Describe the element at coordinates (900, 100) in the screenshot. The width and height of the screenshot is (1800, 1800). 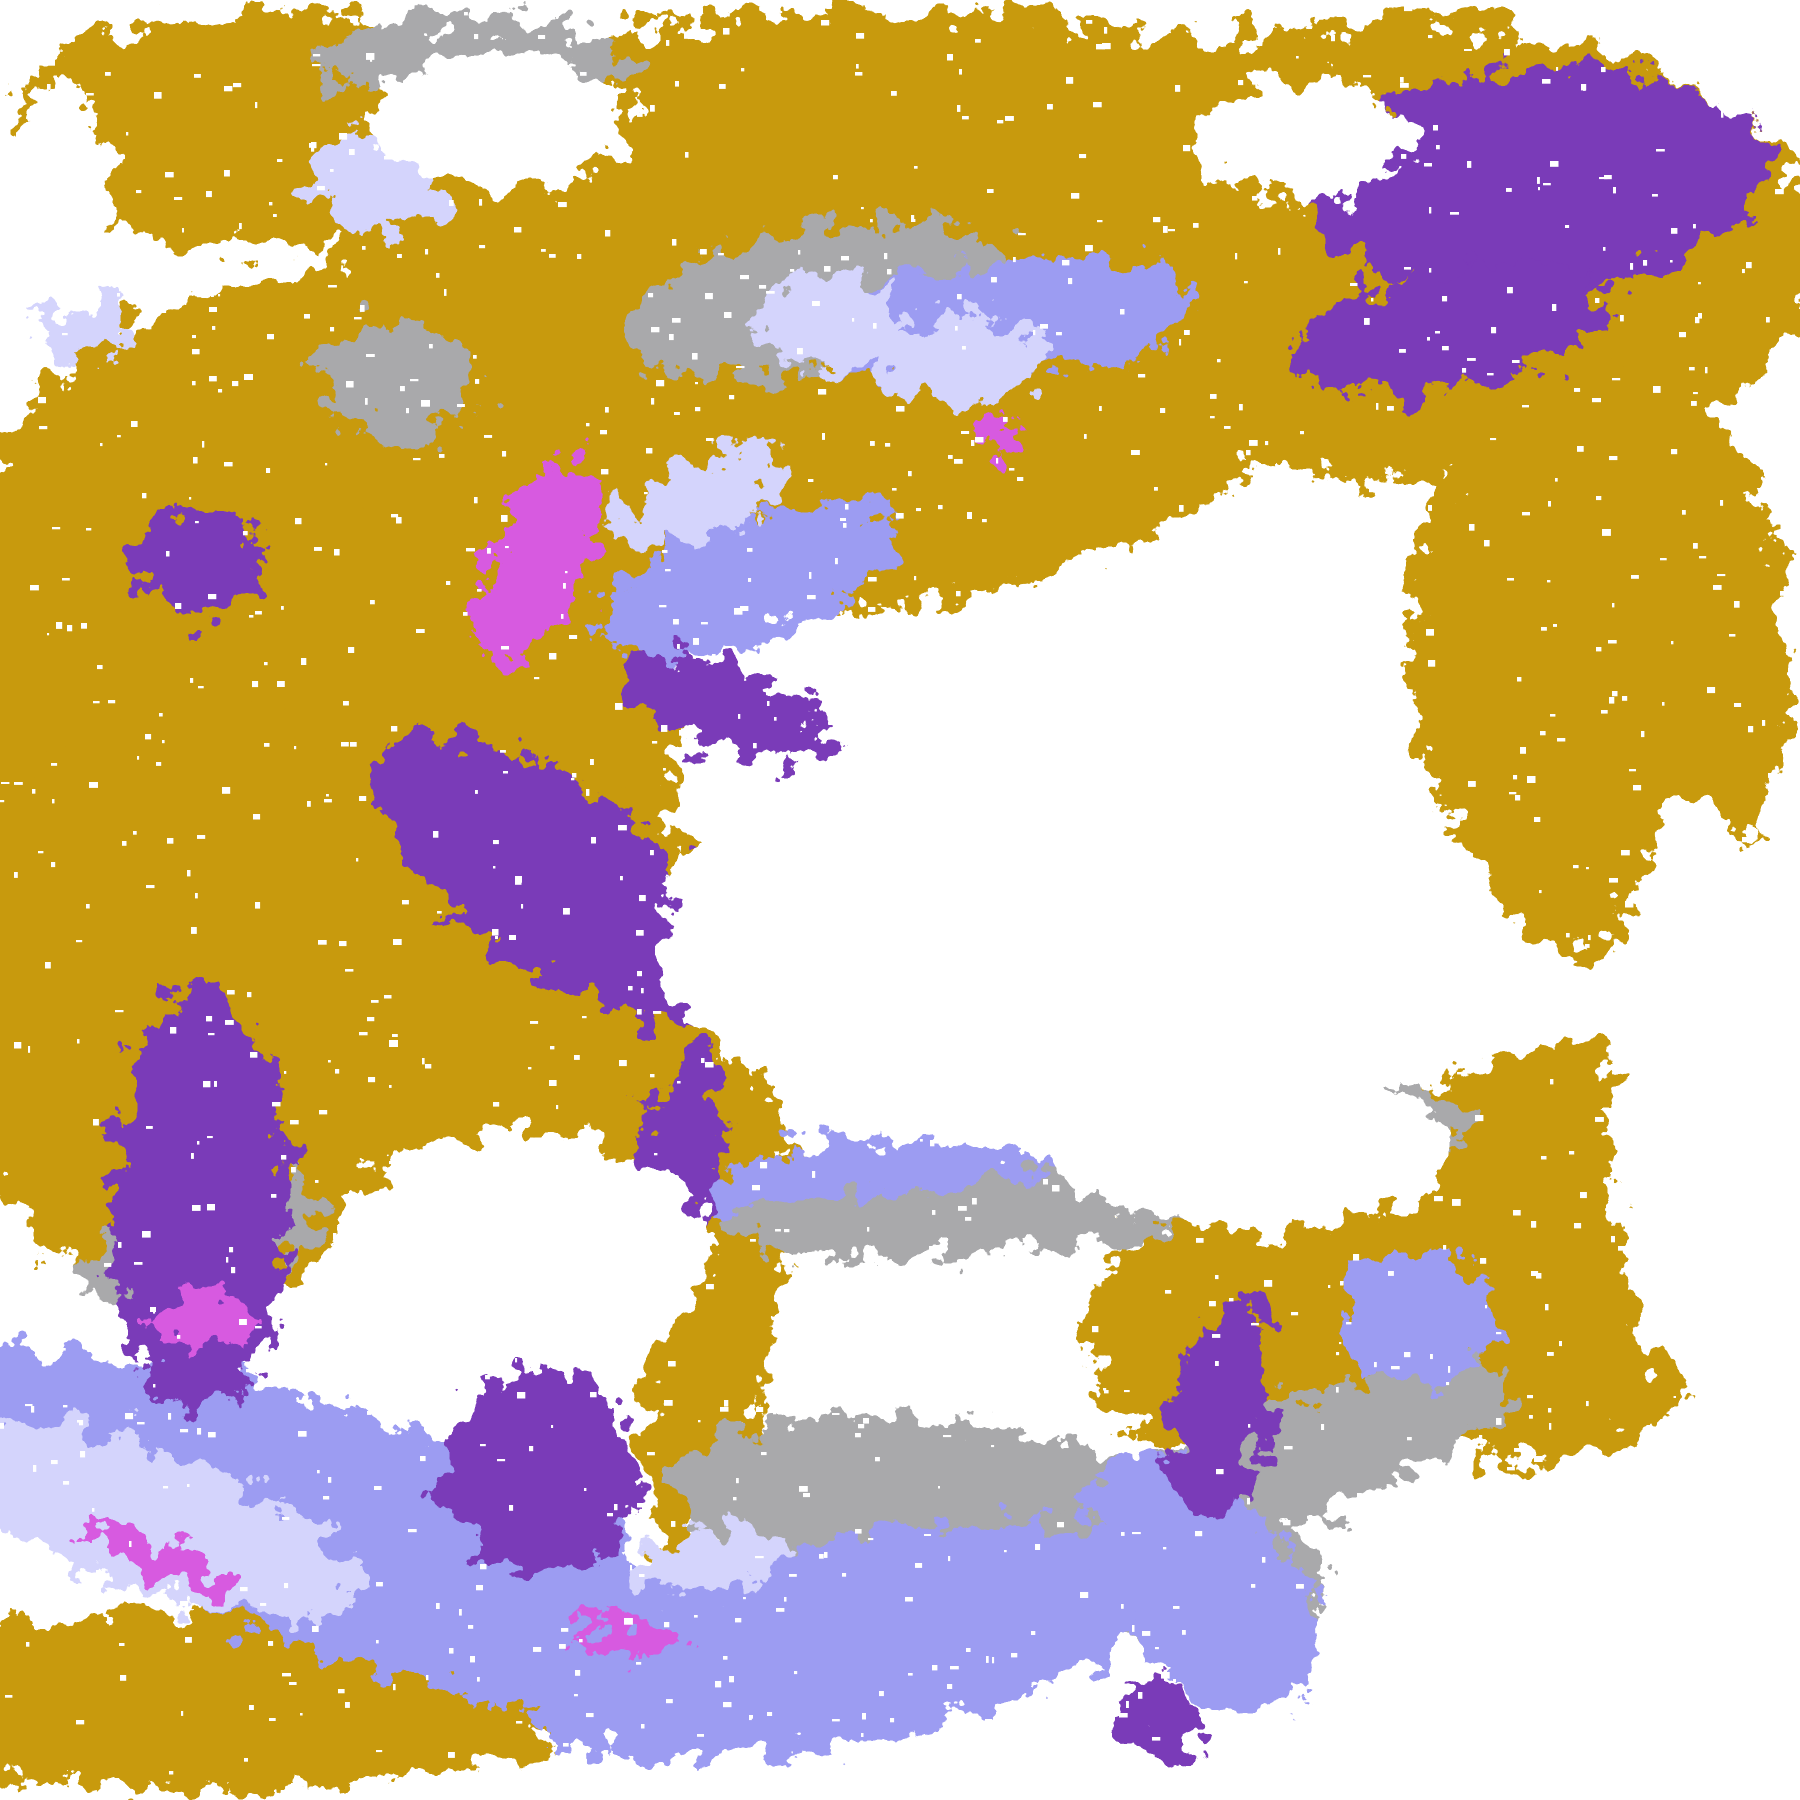
I see `gold-cloud-region` at that location.